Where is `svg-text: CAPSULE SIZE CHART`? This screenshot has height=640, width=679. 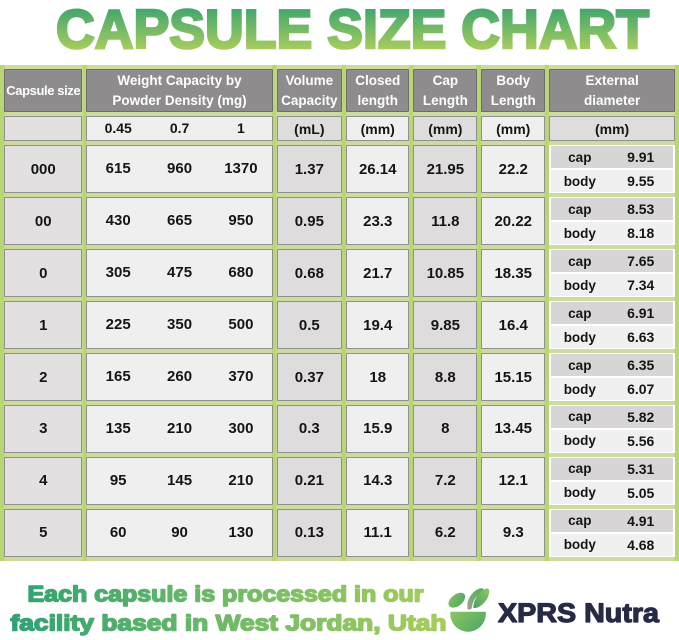
svg-text: CAPSULE SIZE CHART is located at coordinates (352, 30).